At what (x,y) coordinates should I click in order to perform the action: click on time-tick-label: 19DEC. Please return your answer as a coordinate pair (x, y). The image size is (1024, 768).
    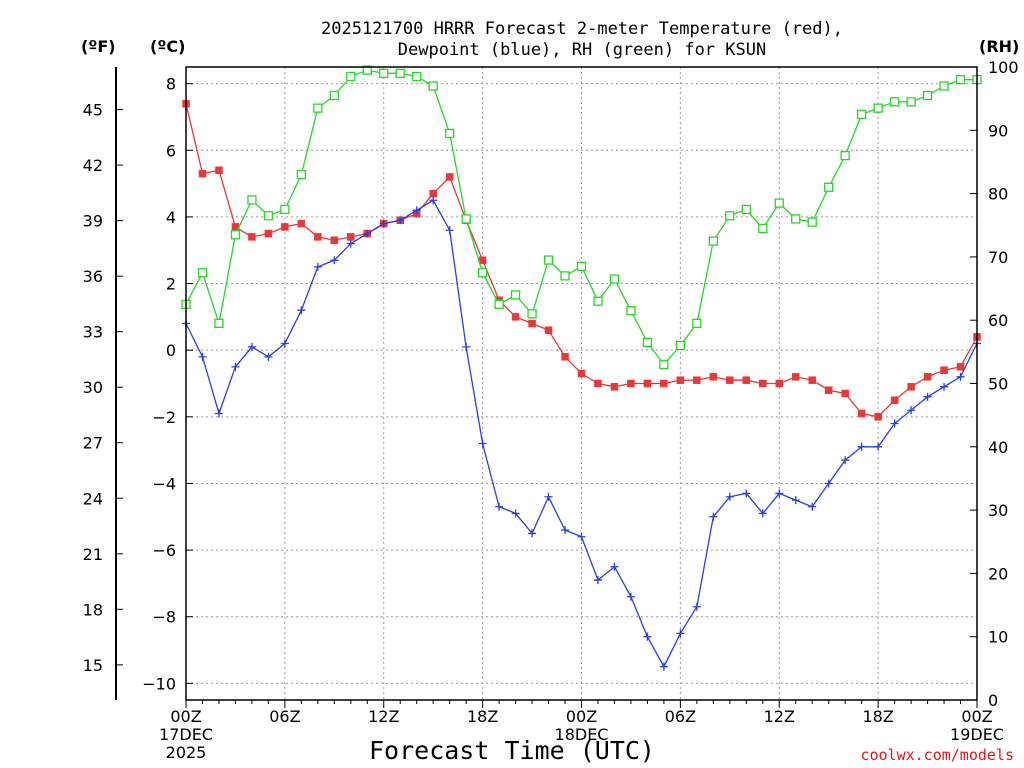
    Looking at the image, I should click on (977, 734).